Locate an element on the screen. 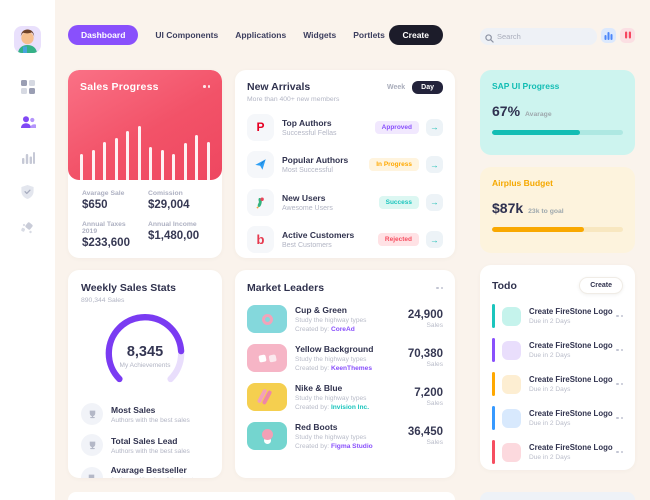  create-button: Create is located at coordinates (415, 35).